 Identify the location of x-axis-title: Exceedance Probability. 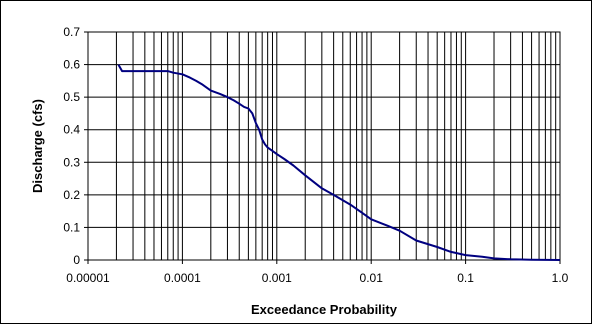
(324, 309).